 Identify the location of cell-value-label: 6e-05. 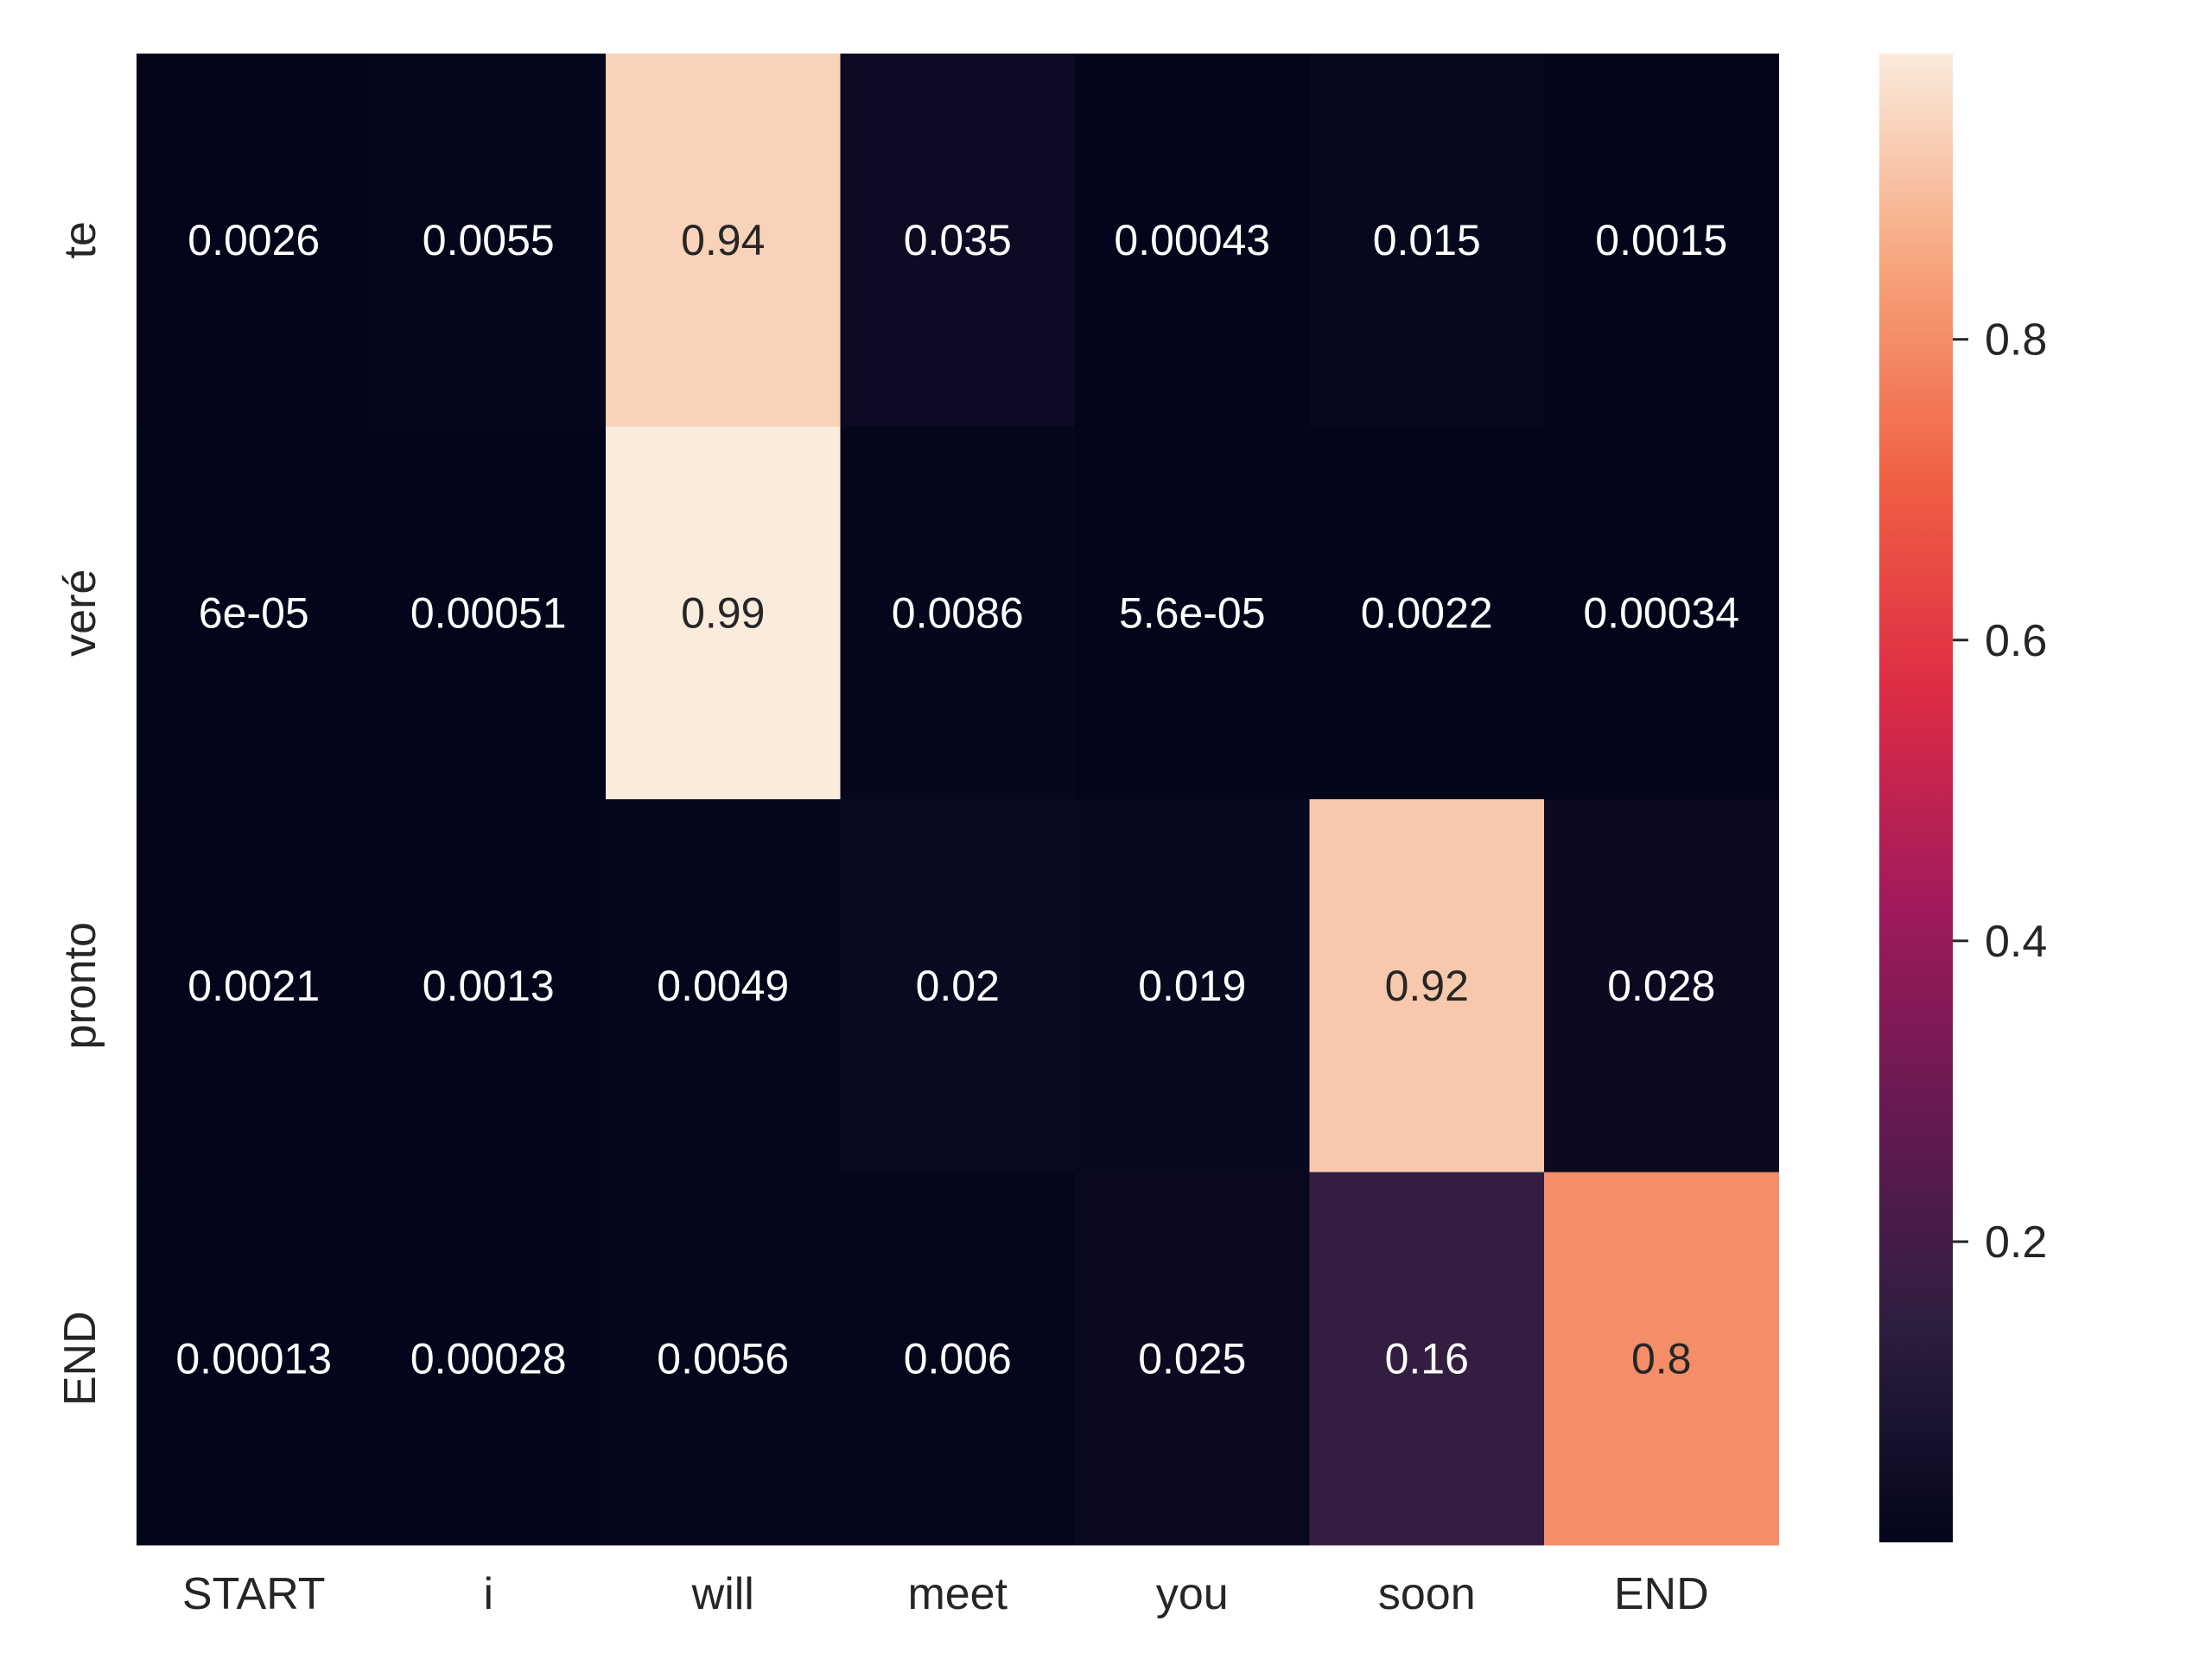
(254, 612).